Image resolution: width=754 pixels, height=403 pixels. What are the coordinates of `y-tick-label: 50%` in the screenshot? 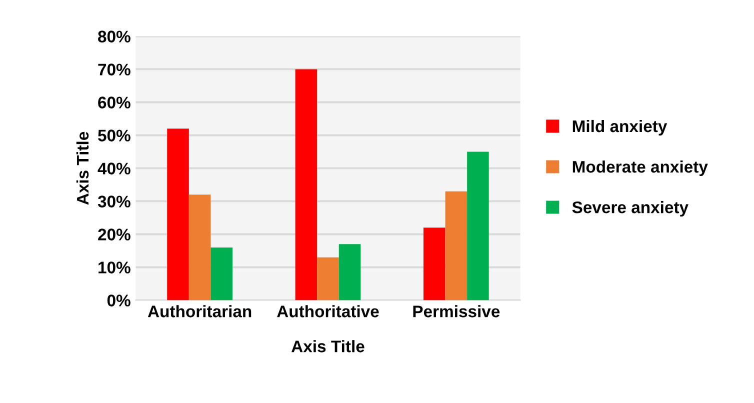 It's located at (114, 136).